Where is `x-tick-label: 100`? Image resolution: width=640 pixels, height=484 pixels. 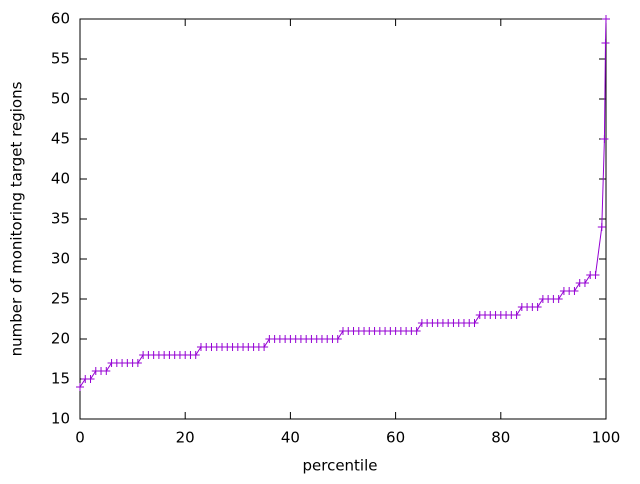
x-tick-label: 100 is located at coordinates (606, 438).